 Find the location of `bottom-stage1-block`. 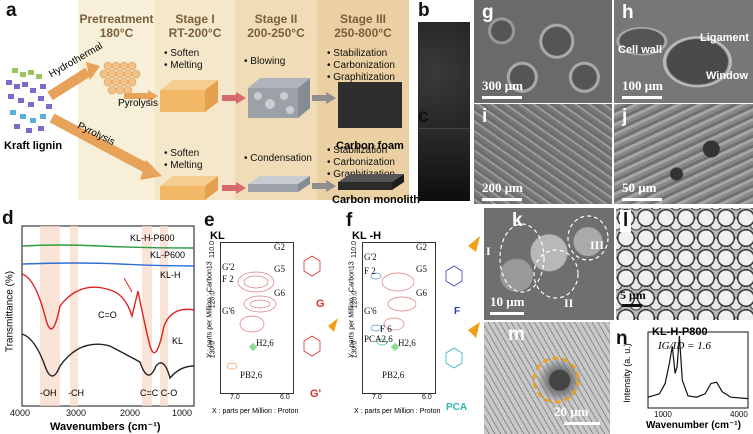

bottom-stage1-block is located at coordinates (189, 188).